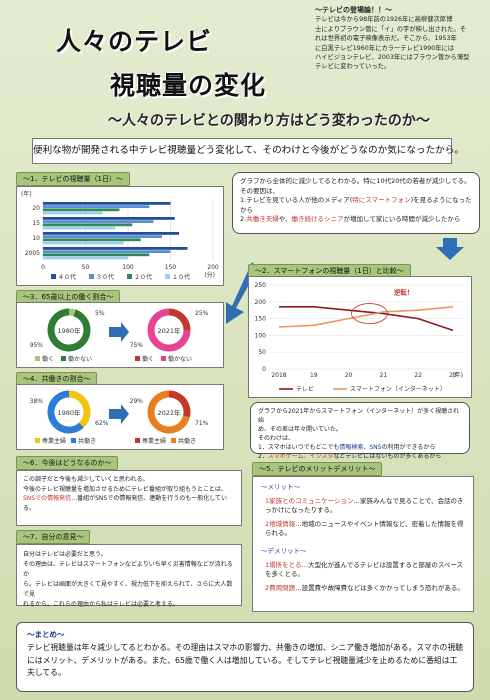 The height and width of the screenshot is (700, 490). Describe the element at coordinates (299, 447) in the screenshot. I see `note-text: 1．スマホはいつでもどこでも` at that location.